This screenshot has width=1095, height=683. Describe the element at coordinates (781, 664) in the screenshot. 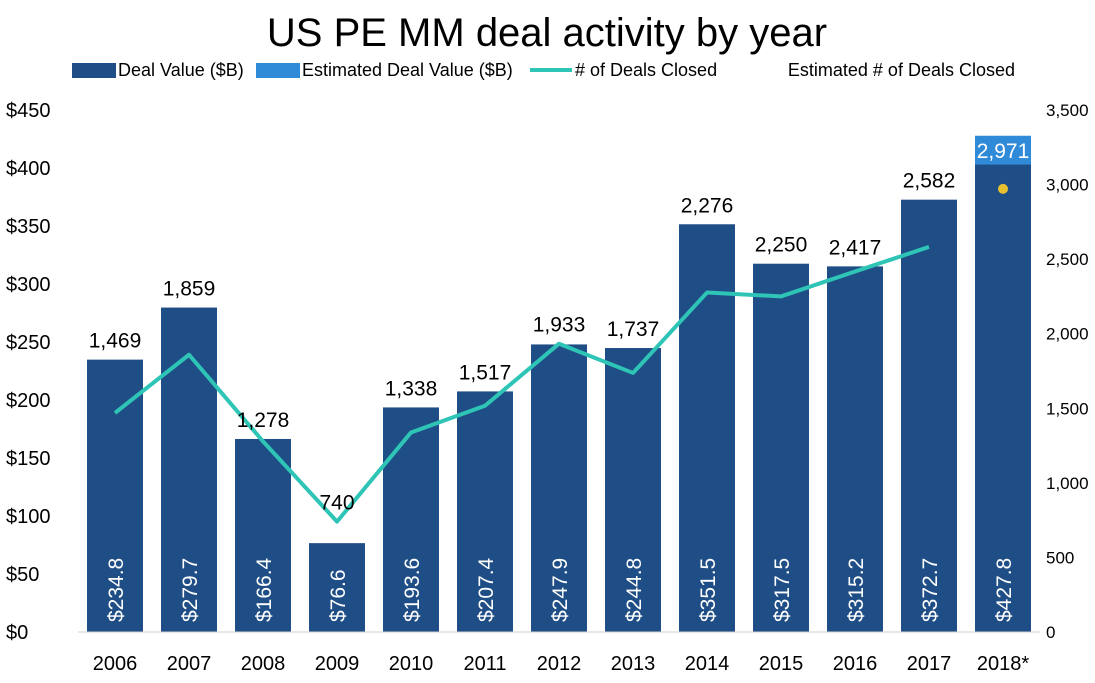

I see `x-tick-label: 2015` at that location.